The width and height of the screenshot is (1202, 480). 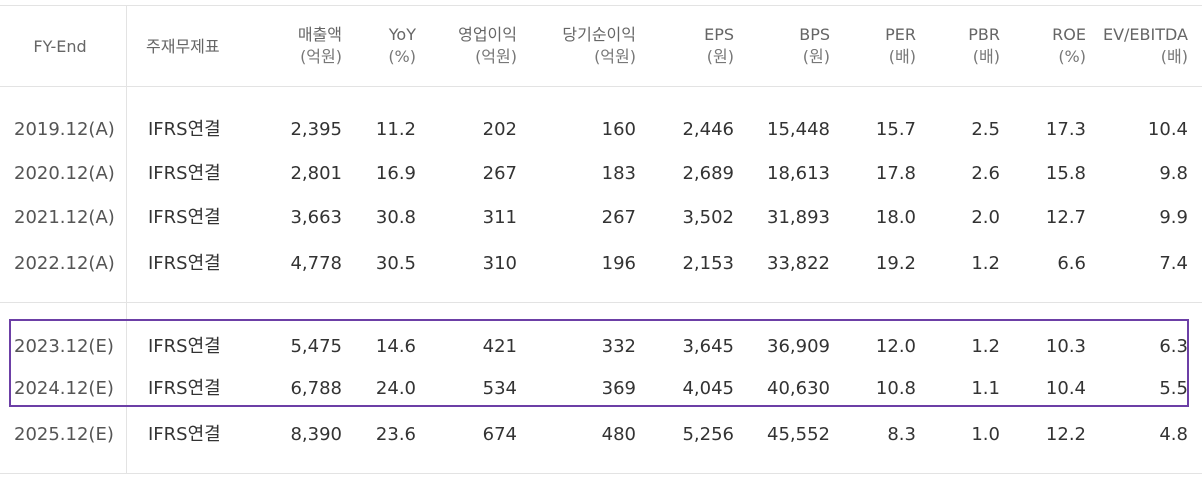 I want to click on cell-per: 15.7, so click(x=895, y=129).